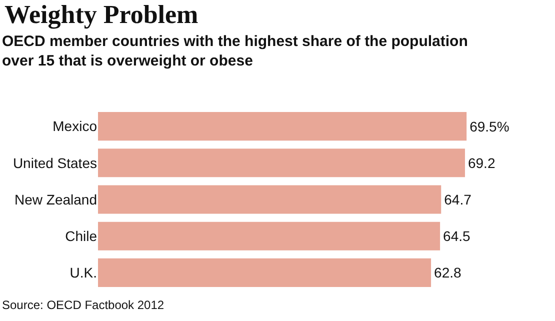 The width and height of the screenshot is (555, 321). What do you see at coordinates (490, 126) in the screenshot?
I see `data-label: 69.5%` at bounding box center [490, 126].